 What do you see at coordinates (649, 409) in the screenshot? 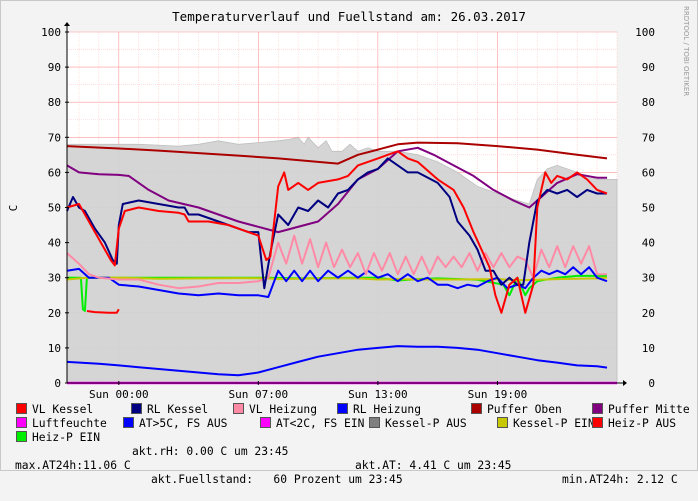
I see `legend-label: Puffer Mitte` at bounding box center [649, 409].